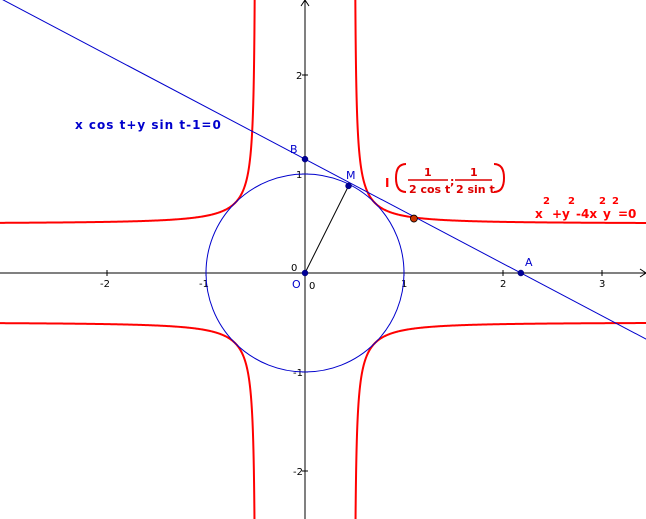 The height and width of the screenshot is (519, 646). Describe the element at coordinates (475, 189) in the screenshot. I see `frac2-denominator: 2 sin t` at that location.